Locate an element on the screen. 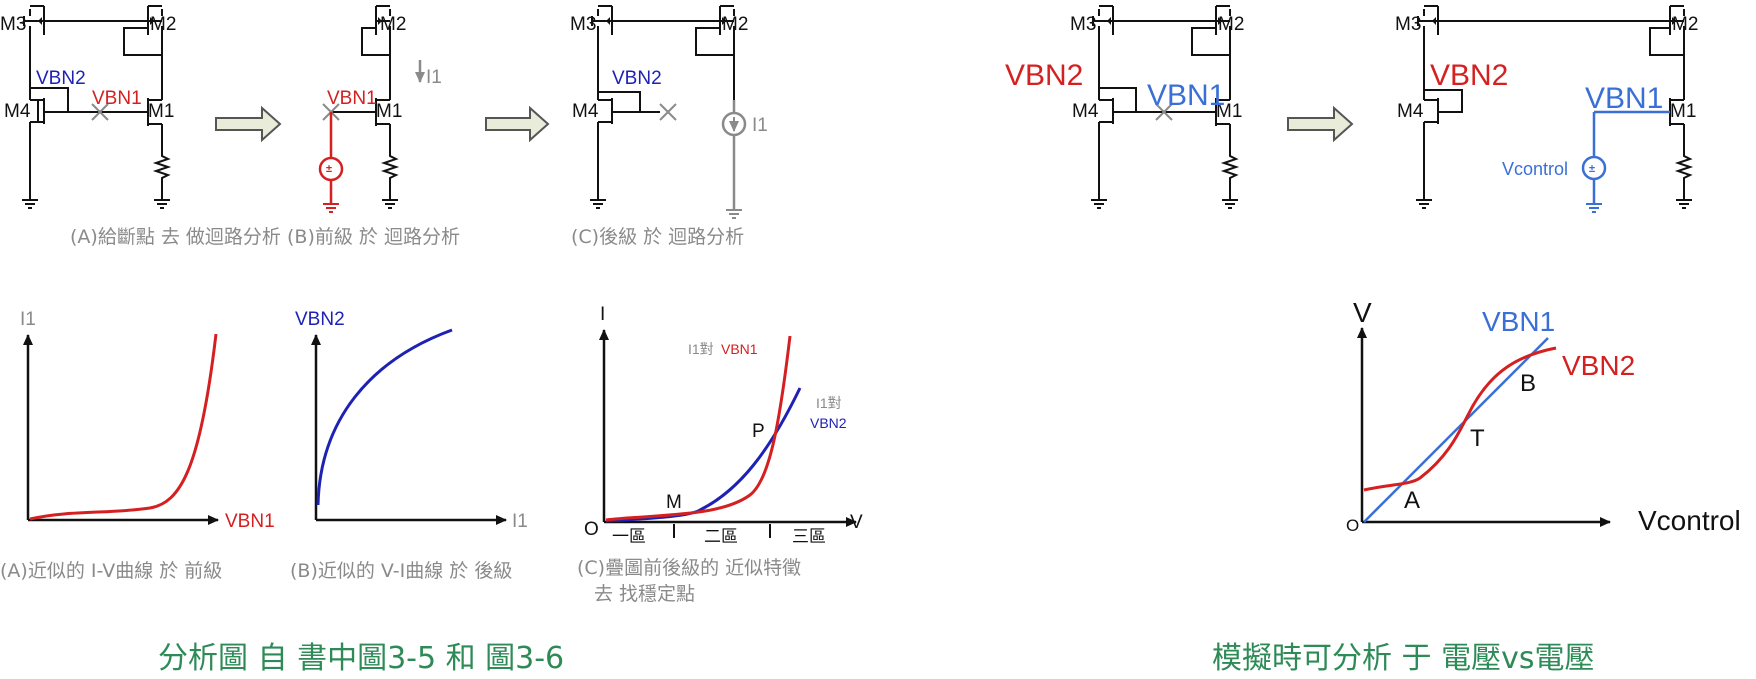 The image size is (1756, 679). footer-right: 模擬時可分析 于 電壓vs電壓 is located at coordinates (1403, 658).